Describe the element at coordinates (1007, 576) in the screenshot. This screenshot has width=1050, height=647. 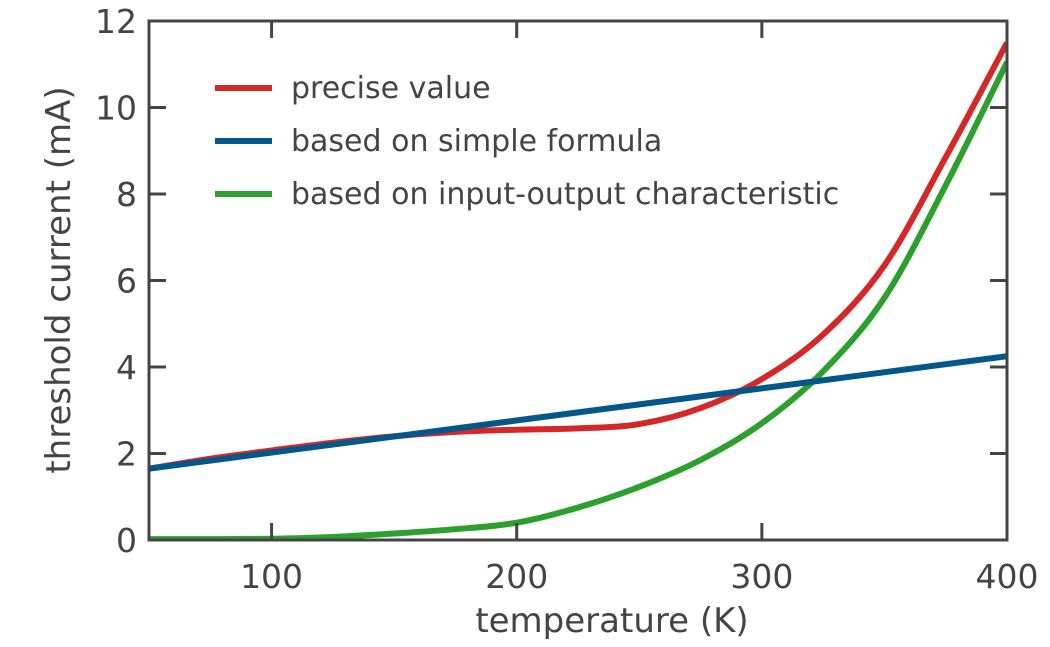
I see `x-tick-label: 400` at that location.